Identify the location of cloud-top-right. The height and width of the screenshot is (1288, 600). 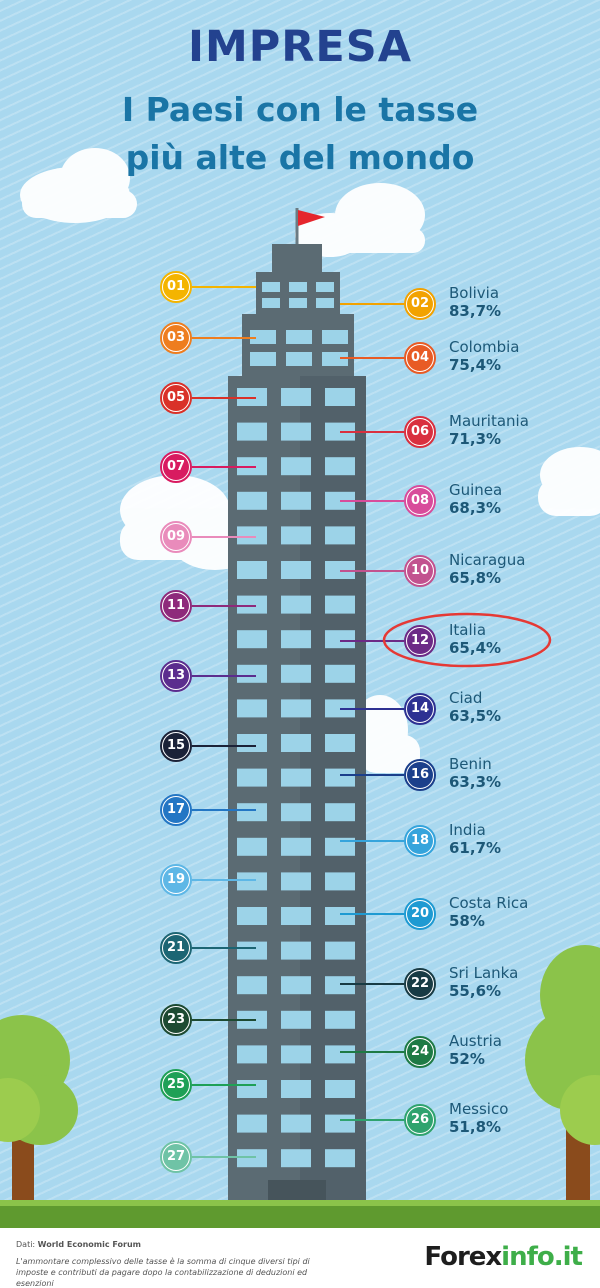
(360, 220).